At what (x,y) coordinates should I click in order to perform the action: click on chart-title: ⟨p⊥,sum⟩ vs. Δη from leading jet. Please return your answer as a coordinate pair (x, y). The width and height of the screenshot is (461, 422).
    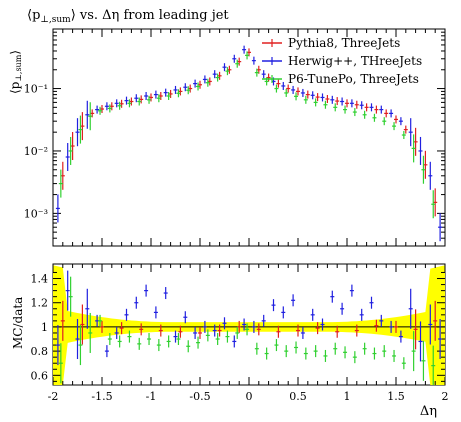
    Looking at the image, I should click on (128, 16).